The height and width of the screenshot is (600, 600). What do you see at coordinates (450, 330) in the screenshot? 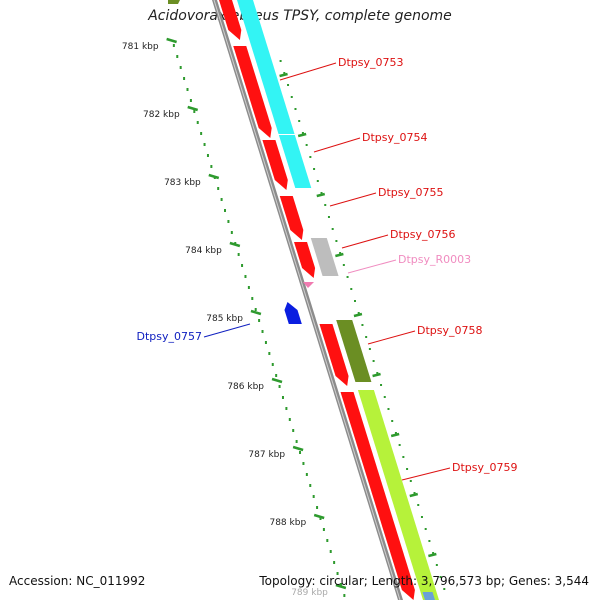
I see `gene-label: Dtpsy_0758` at bounding box center [450, 330].